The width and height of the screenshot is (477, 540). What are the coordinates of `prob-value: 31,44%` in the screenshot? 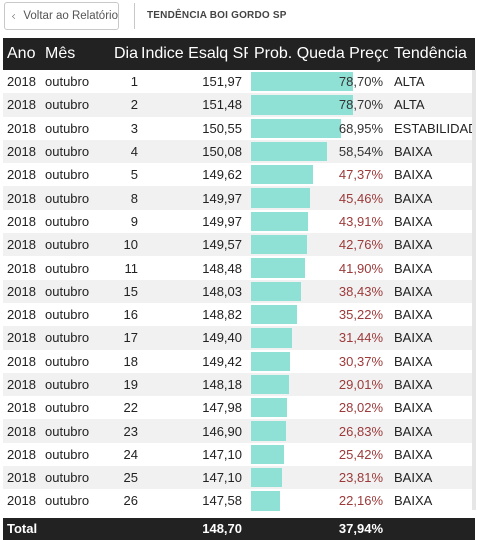 It's located at (360, 338).